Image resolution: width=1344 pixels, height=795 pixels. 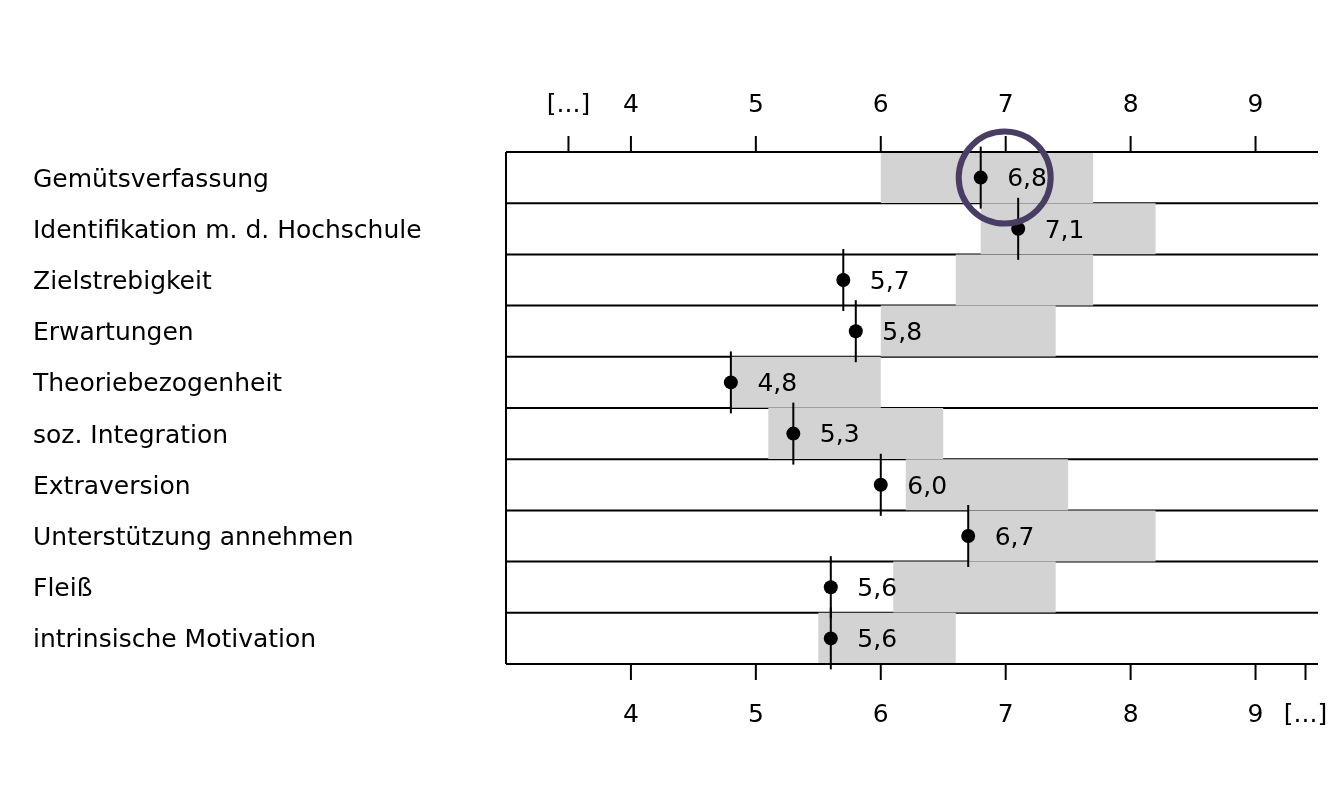 What do you see at coordinates (1027, 178) in the screenshot?
I see `data-label: 6,8` at bounding box center [1027, 178].